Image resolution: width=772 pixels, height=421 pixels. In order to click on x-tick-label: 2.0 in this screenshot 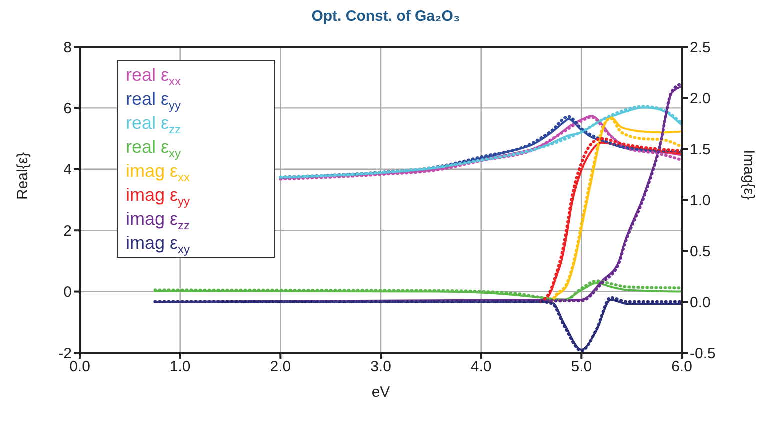, I will do `click(281, 367)`.